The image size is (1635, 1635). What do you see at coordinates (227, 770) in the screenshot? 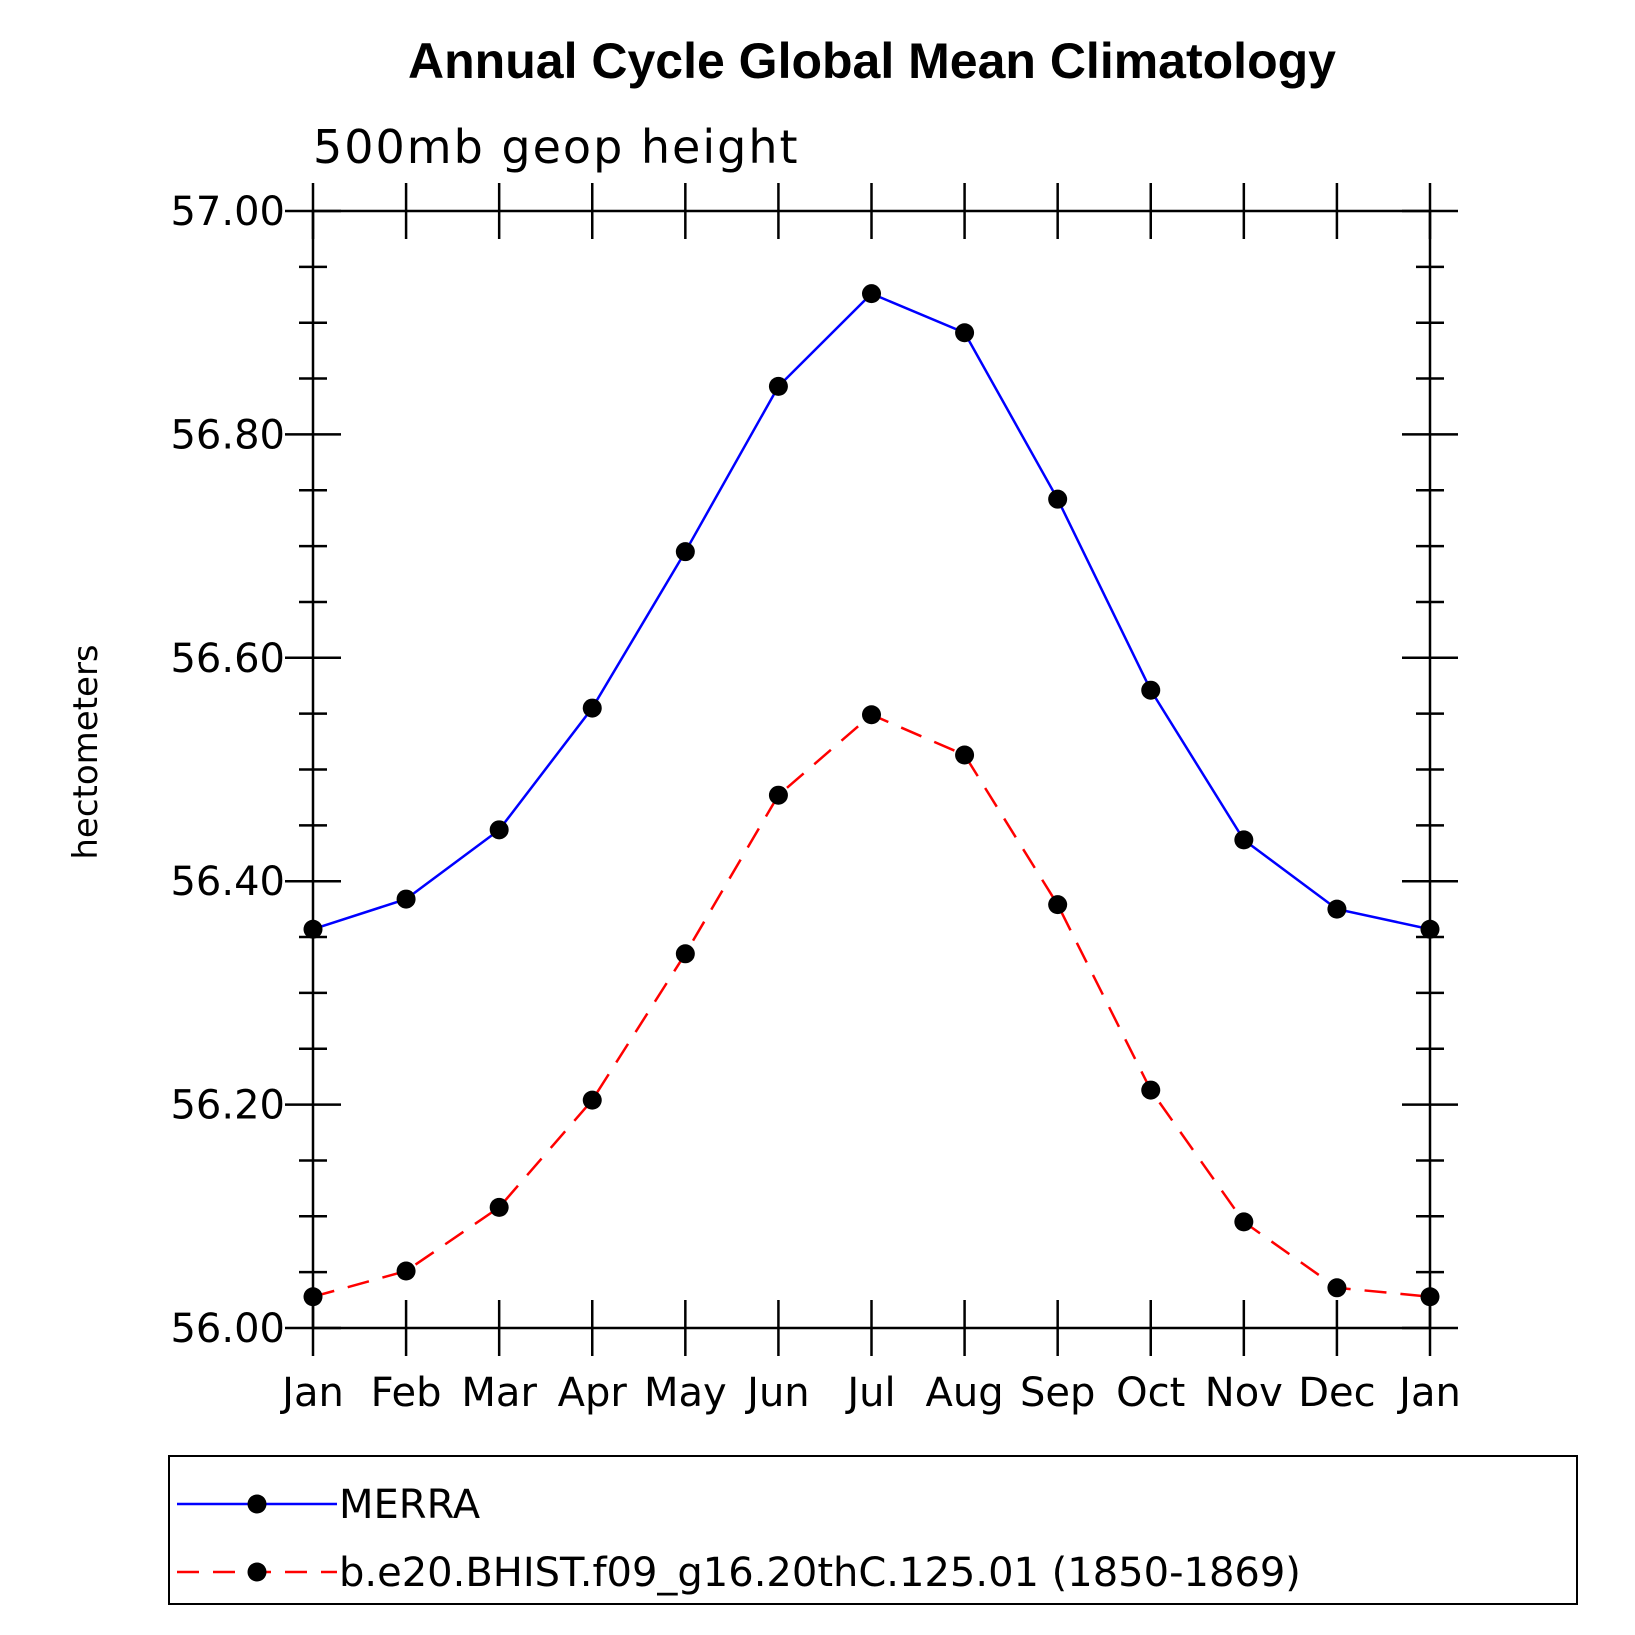
I see `y-tick-labels: 56.00 56.20 56.40 56.60 56.80 57.00` at bounding box center [227, 770].